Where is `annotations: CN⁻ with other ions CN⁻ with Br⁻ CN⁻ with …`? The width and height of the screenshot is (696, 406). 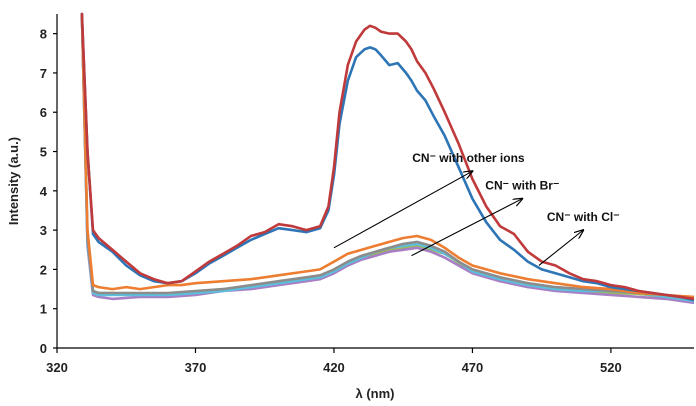
annotations: CN⁻ with other ions CN⁻ with Br⁻ CN⁻ with … is located at coordinates (476, 208).